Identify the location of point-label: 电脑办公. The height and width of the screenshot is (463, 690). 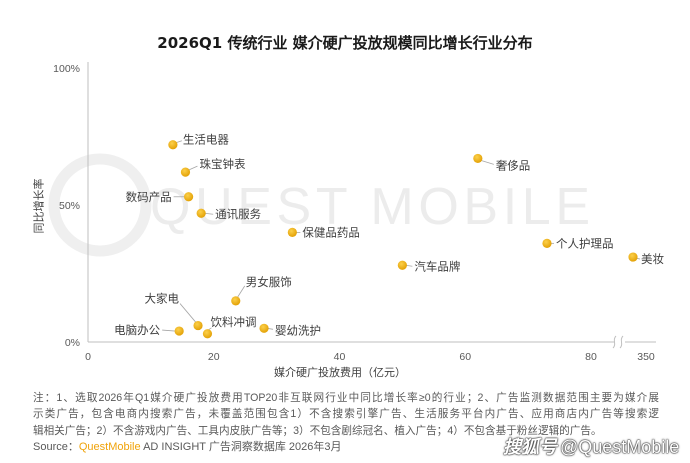
(137, 330).